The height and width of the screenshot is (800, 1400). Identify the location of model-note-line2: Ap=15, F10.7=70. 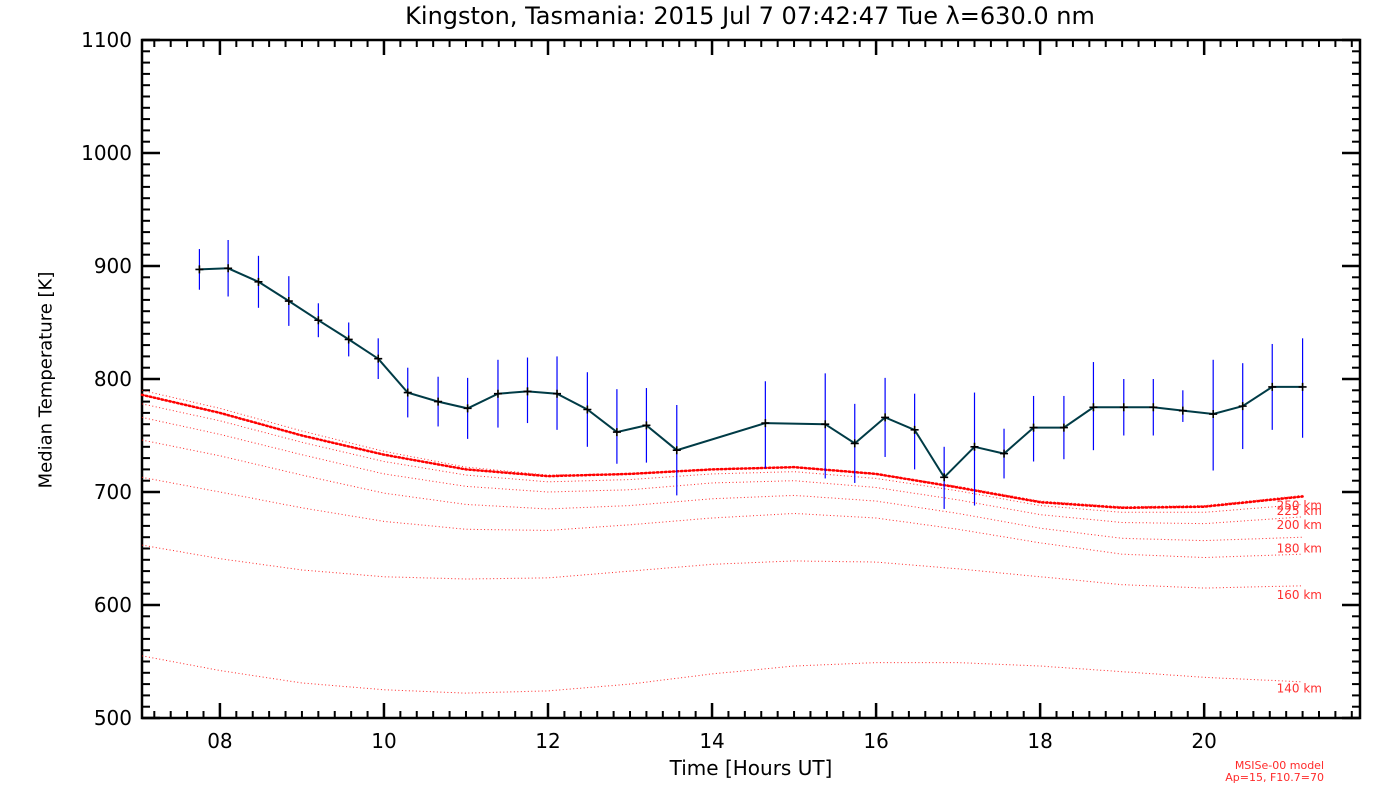
(1274, 777).